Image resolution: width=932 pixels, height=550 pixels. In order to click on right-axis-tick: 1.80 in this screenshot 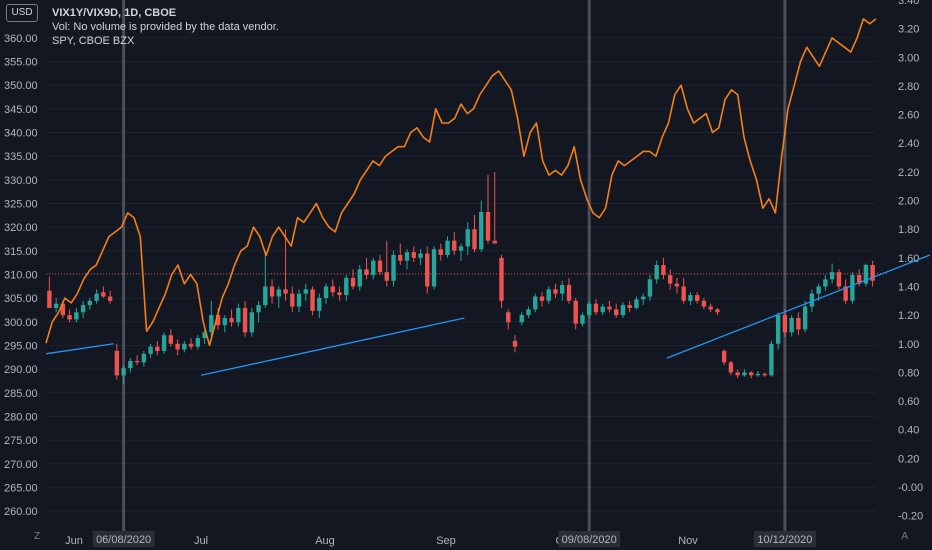, I will do `click(908, 230)`.